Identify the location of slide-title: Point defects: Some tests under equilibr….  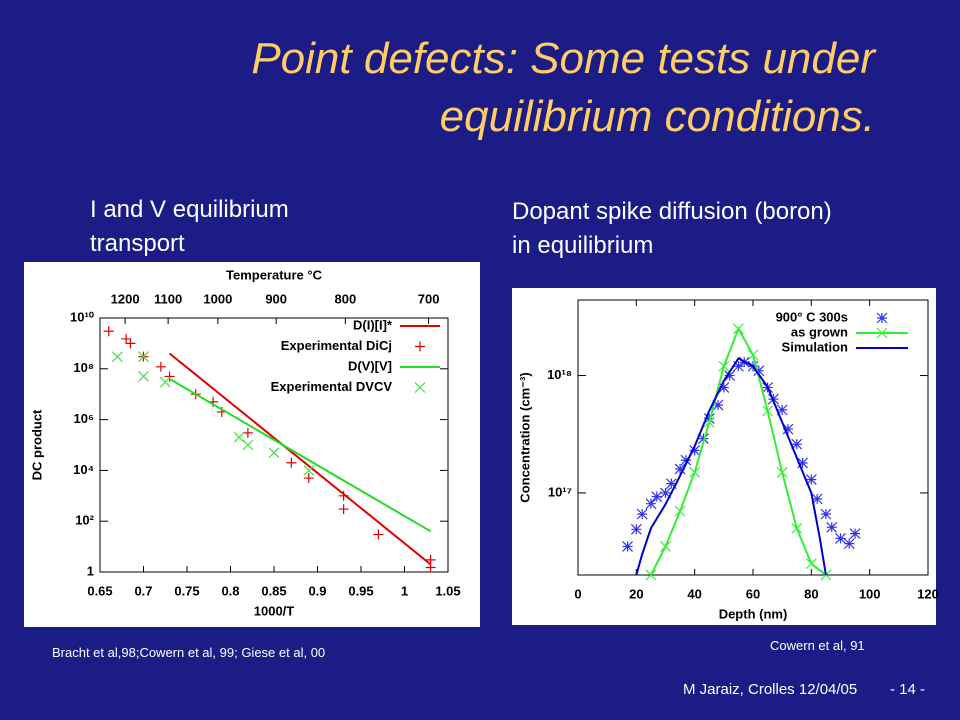
(563, 88).